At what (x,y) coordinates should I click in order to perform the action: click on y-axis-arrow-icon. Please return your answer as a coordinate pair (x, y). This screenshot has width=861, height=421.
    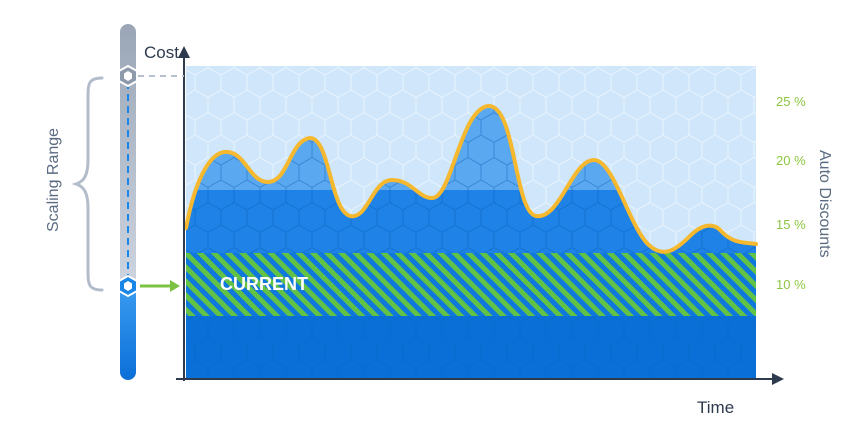
    Looking at the image, I should click on (184, 52).